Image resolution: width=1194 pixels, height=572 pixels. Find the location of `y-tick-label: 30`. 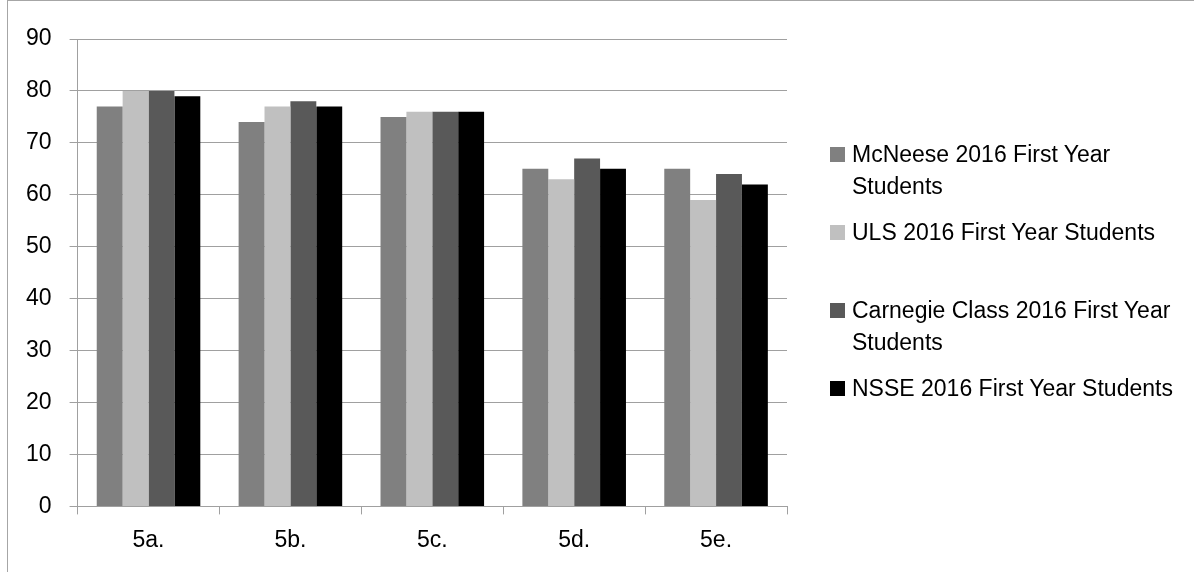

y-tick-label: 30 is located at coordinates (38, 348).